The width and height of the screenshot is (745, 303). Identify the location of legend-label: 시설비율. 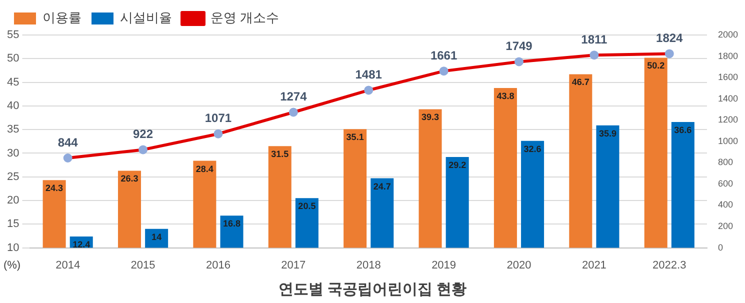
(146, 18).